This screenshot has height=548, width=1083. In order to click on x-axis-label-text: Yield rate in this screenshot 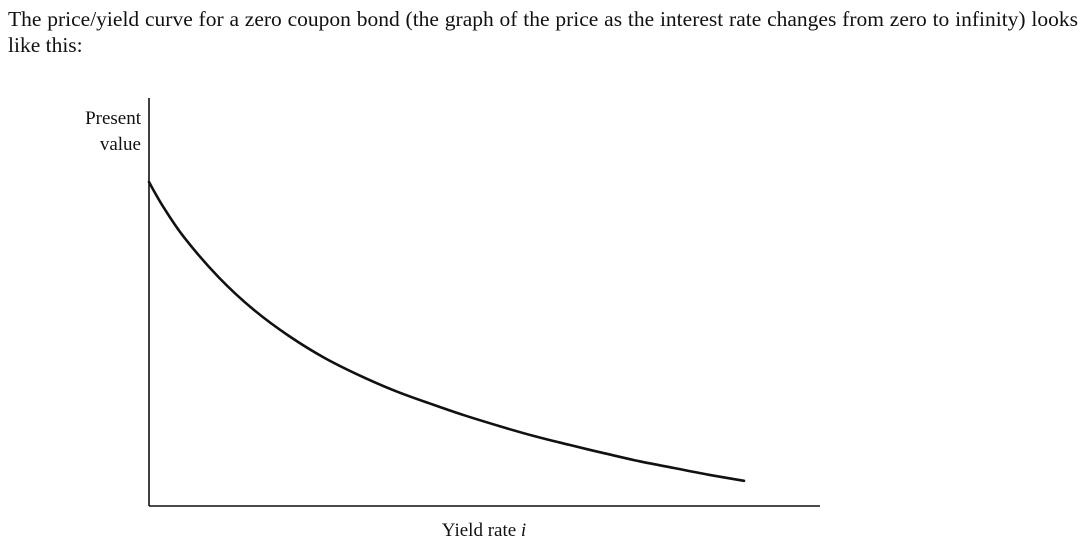, I will do `click(481, 530)`.